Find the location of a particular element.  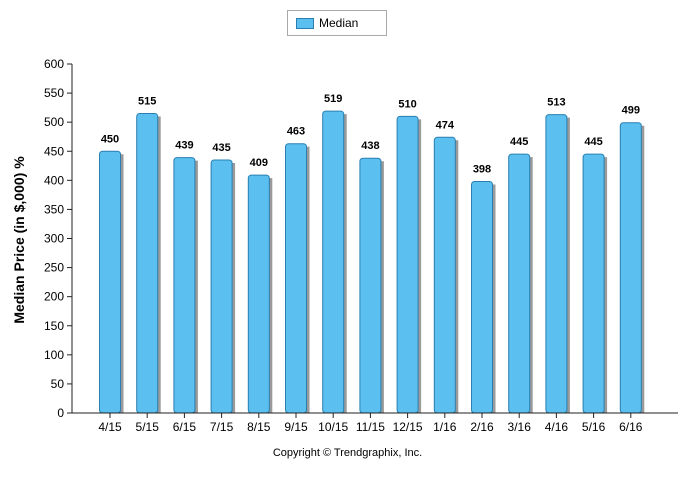

y-tick-label: 450 is located at coordinates (54, 151).